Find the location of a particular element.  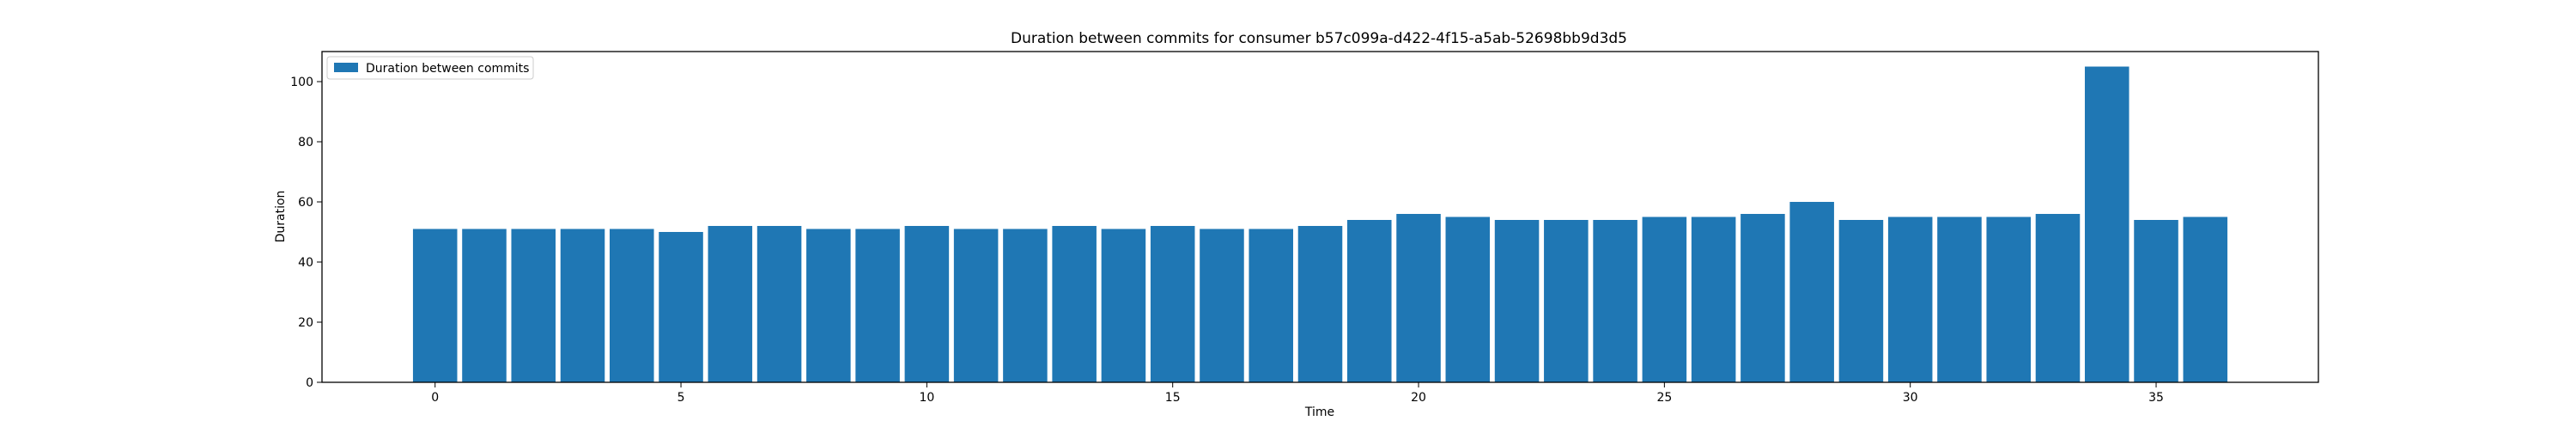

x-tick-label-10: 10 is located at coordinates (926, 398).